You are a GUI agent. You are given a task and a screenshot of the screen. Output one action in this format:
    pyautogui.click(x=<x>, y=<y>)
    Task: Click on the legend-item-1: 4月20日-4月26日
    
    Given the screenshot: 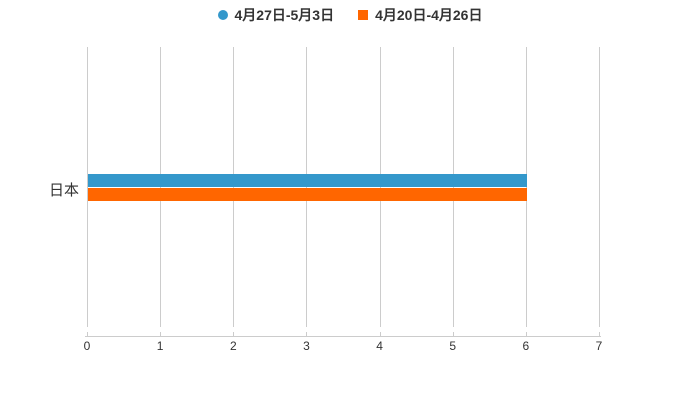 What is the action you would take?
    pyautogui.click(x=420, y=15)
    